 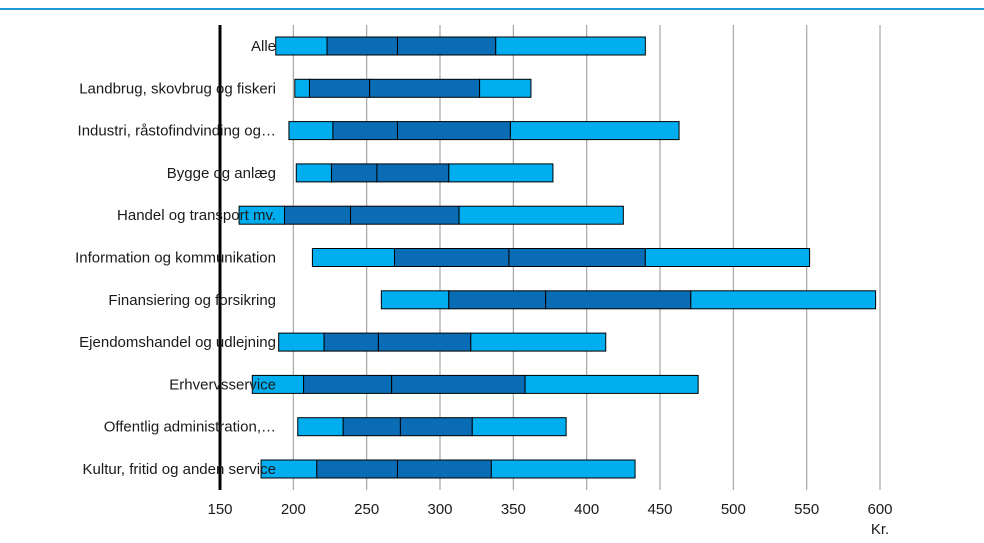 What do you see at coordinates (879, 509) in the screenshot?
I see `x-tick-label: 600` at bounding box center [879, 509].